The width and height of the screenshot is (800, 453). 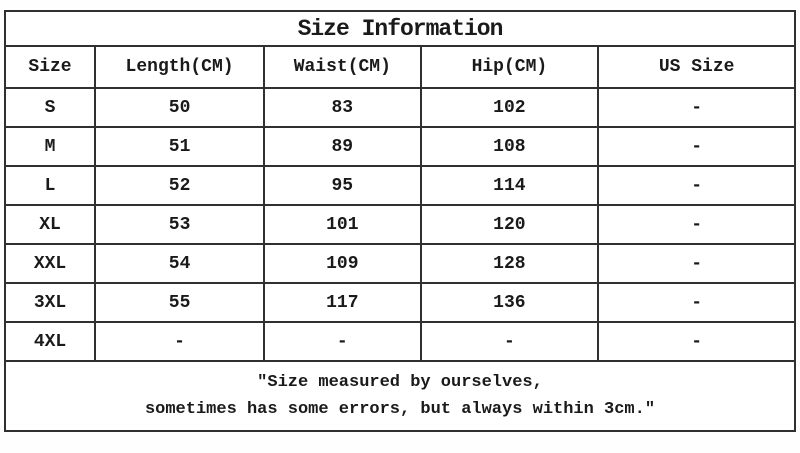 I want to click on length-cell: 53, so click(x=180, y=224).